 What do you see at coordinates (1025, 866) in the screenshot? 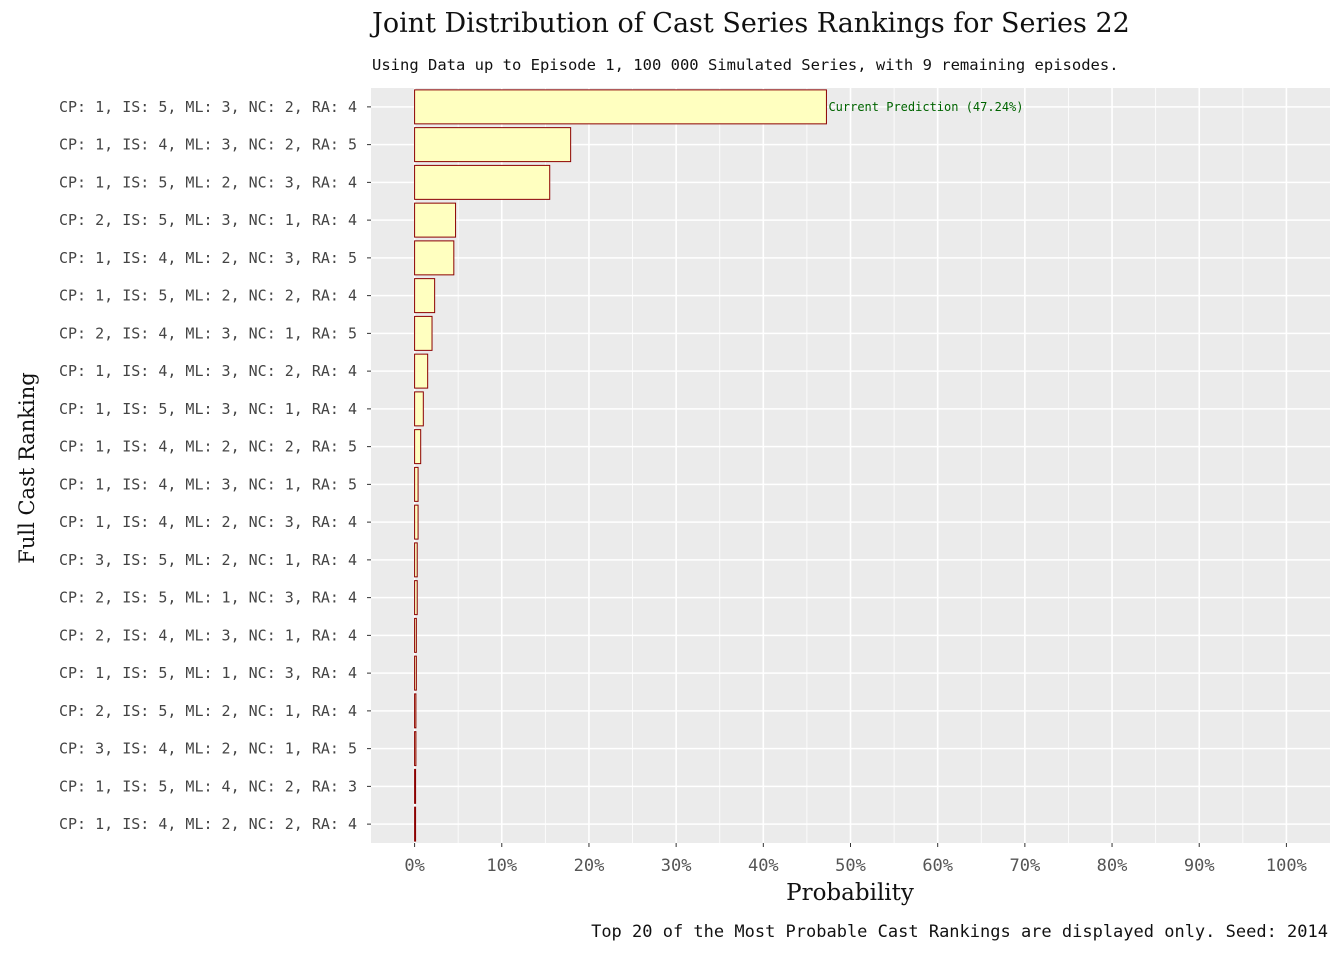
I see `x-tick-label: 70%` at bounding box center [1025, 866].